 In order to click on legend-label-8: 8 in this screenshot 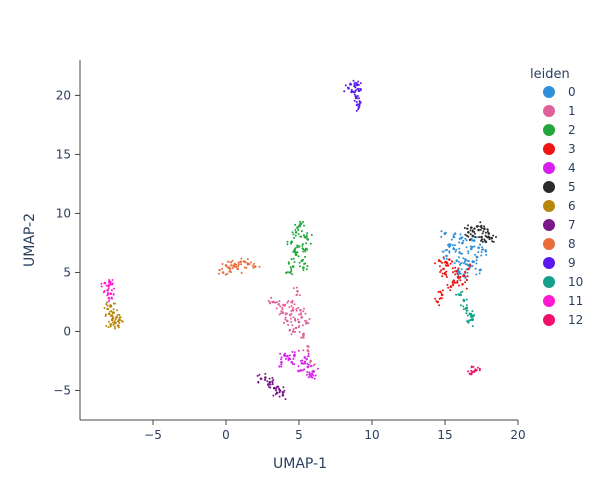, I will do `click(572, 244)`.